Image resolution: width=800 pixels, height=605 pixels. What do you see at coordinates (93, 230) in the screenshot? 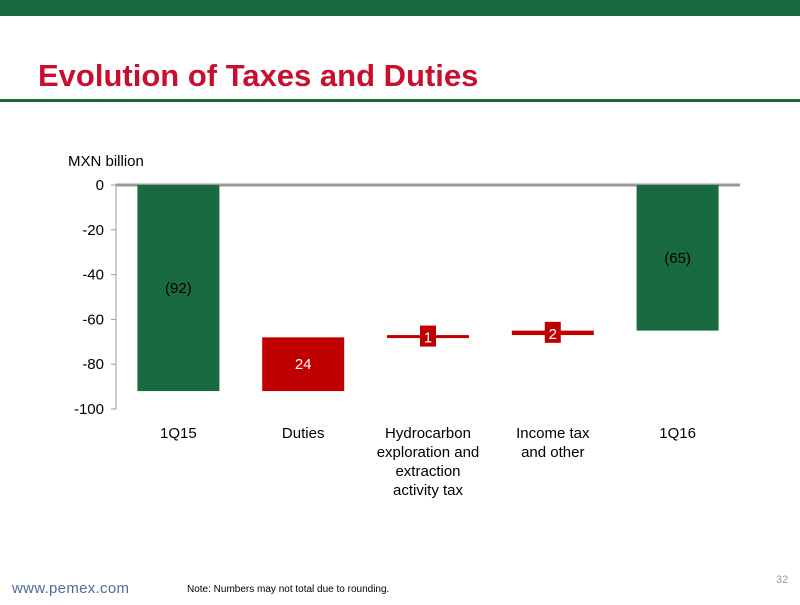
I see `y-tick-label: -20` at bounding box center [93, 230].